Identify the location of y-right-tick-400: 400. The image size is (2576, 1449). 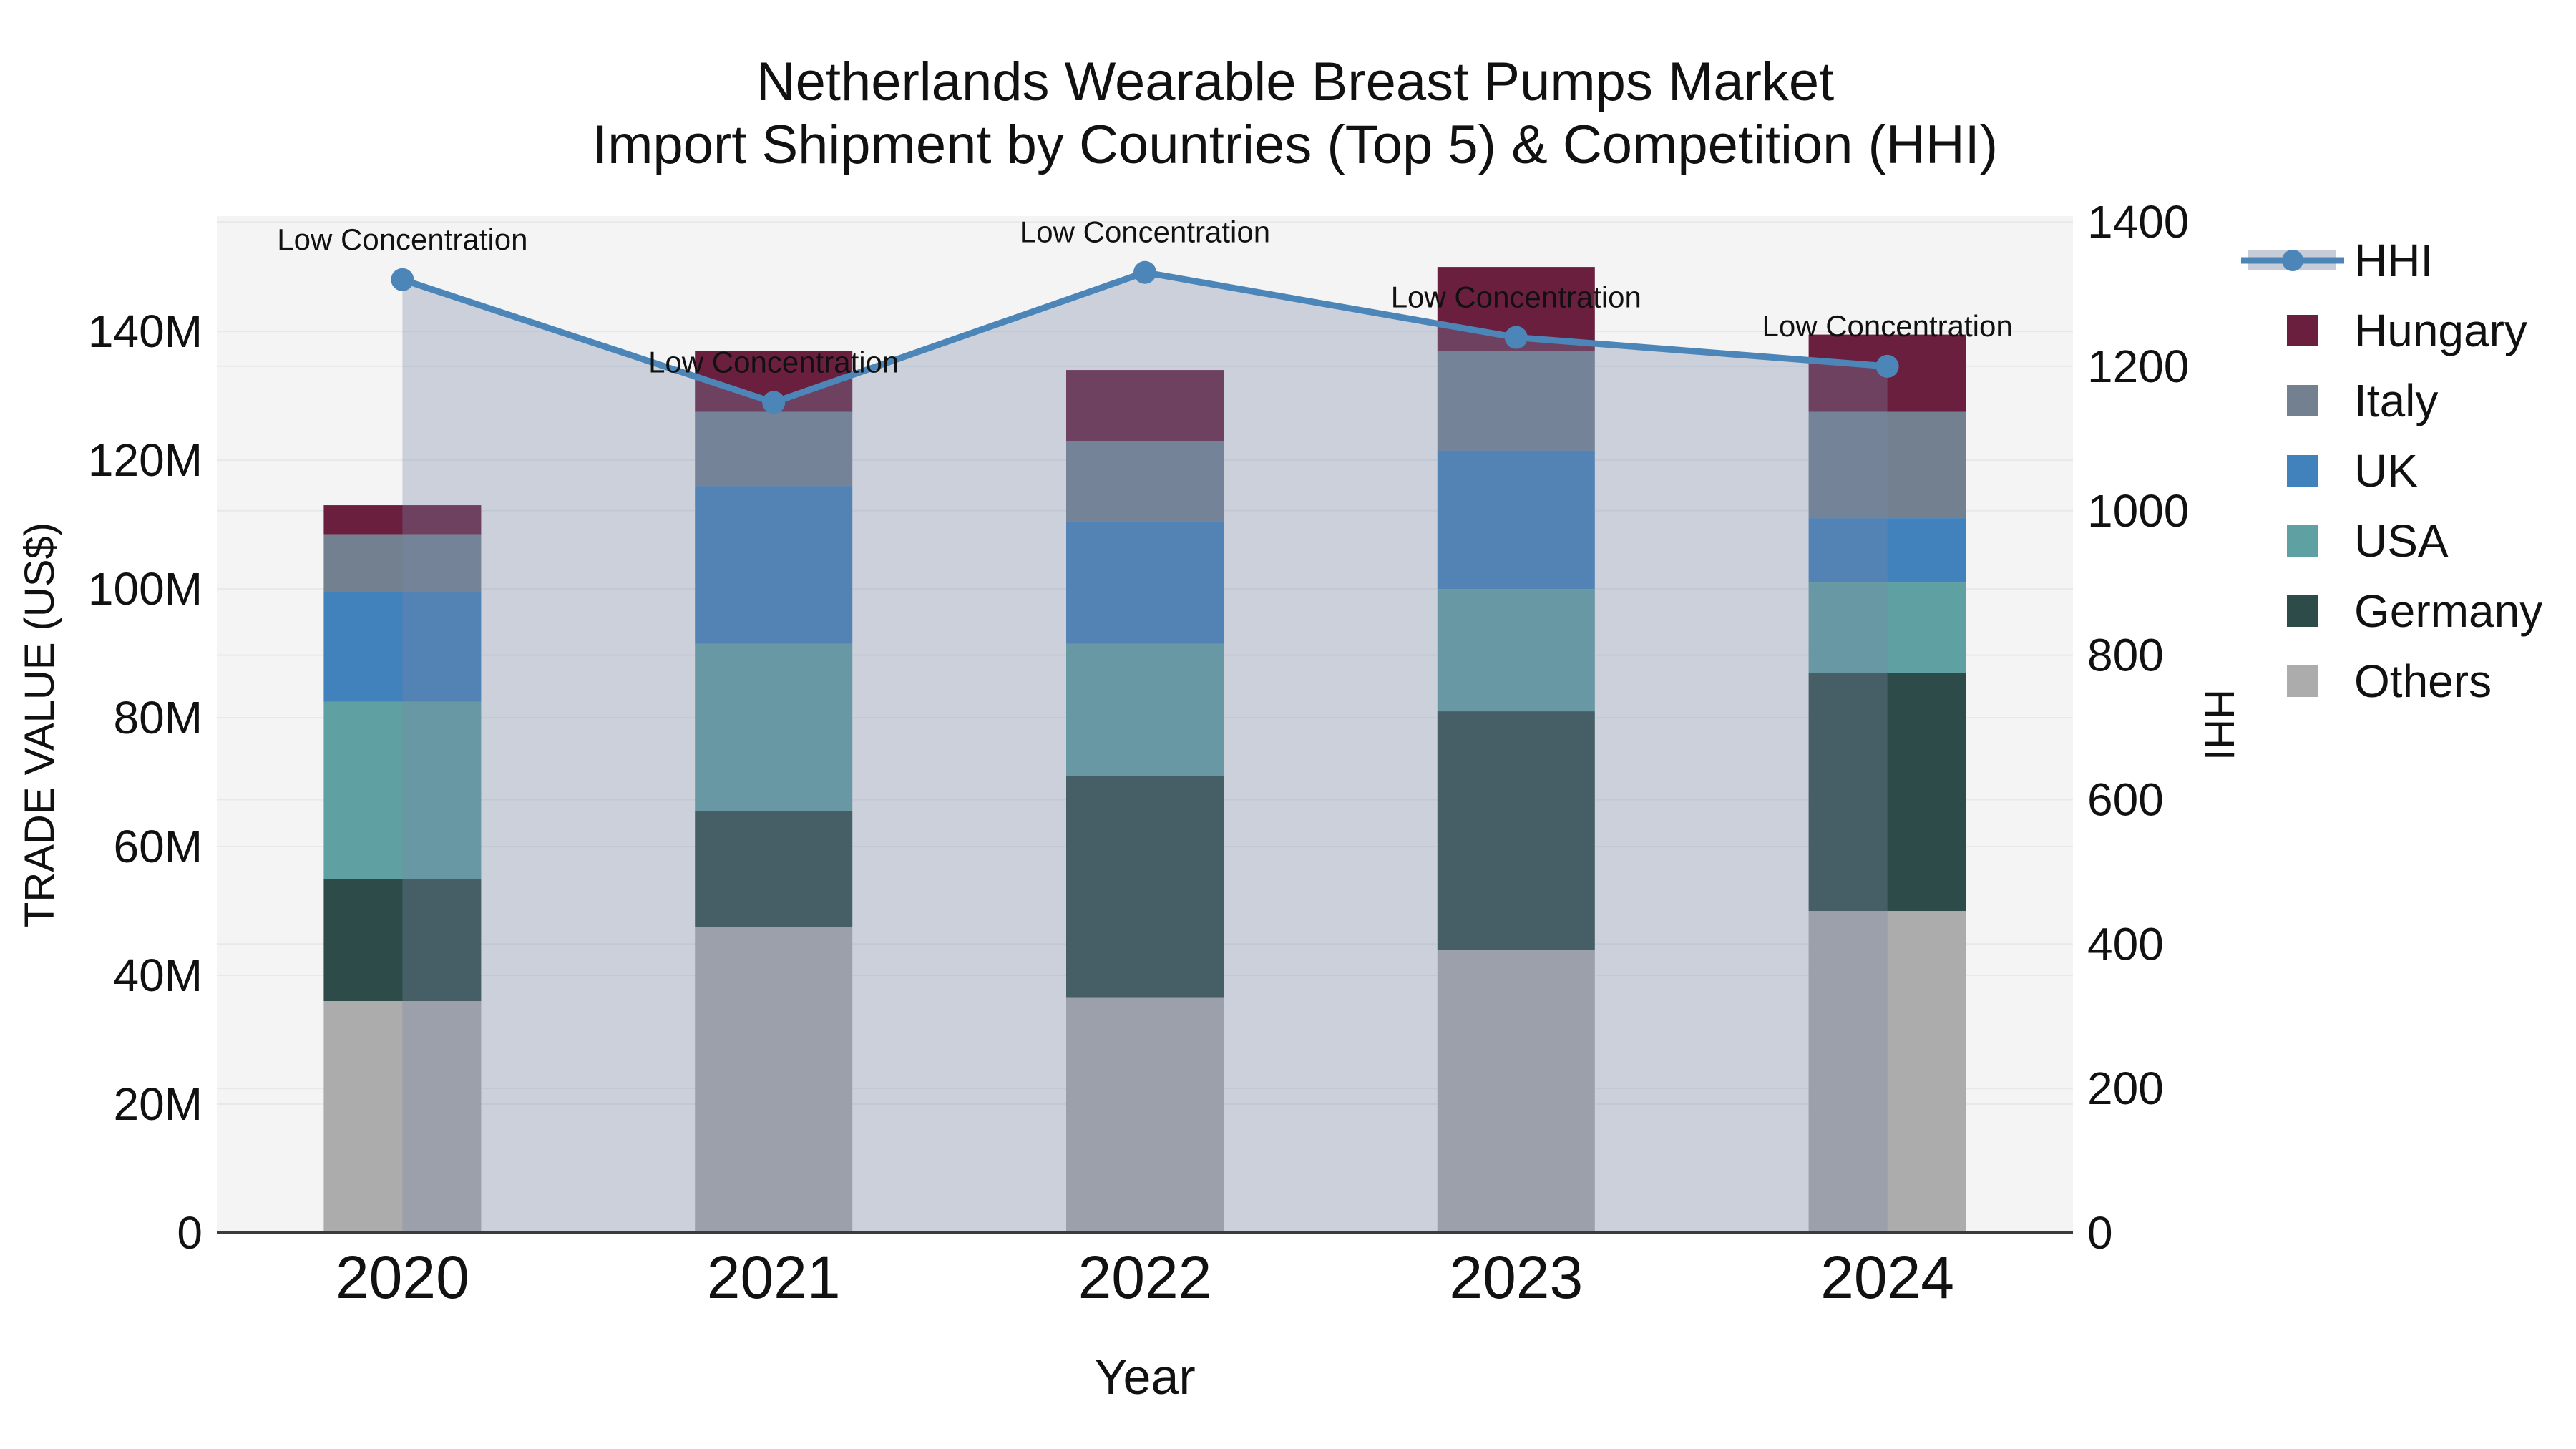
(2125, 944).